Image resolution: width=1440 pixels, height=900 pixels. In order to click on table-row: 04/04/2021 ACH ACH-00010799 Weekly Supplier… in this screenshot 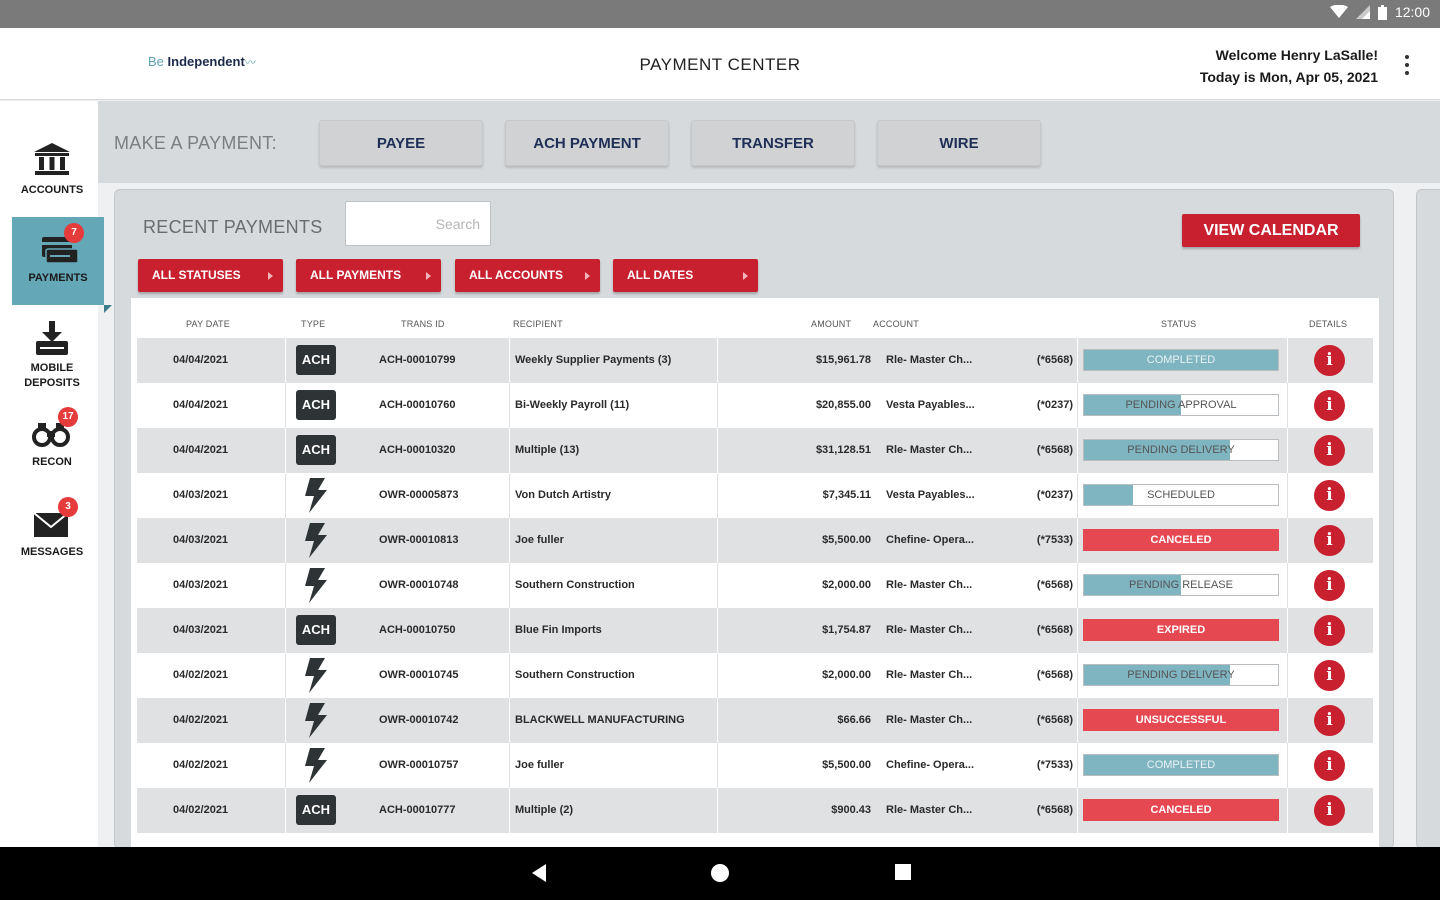, I will do `click(755, 360)`.